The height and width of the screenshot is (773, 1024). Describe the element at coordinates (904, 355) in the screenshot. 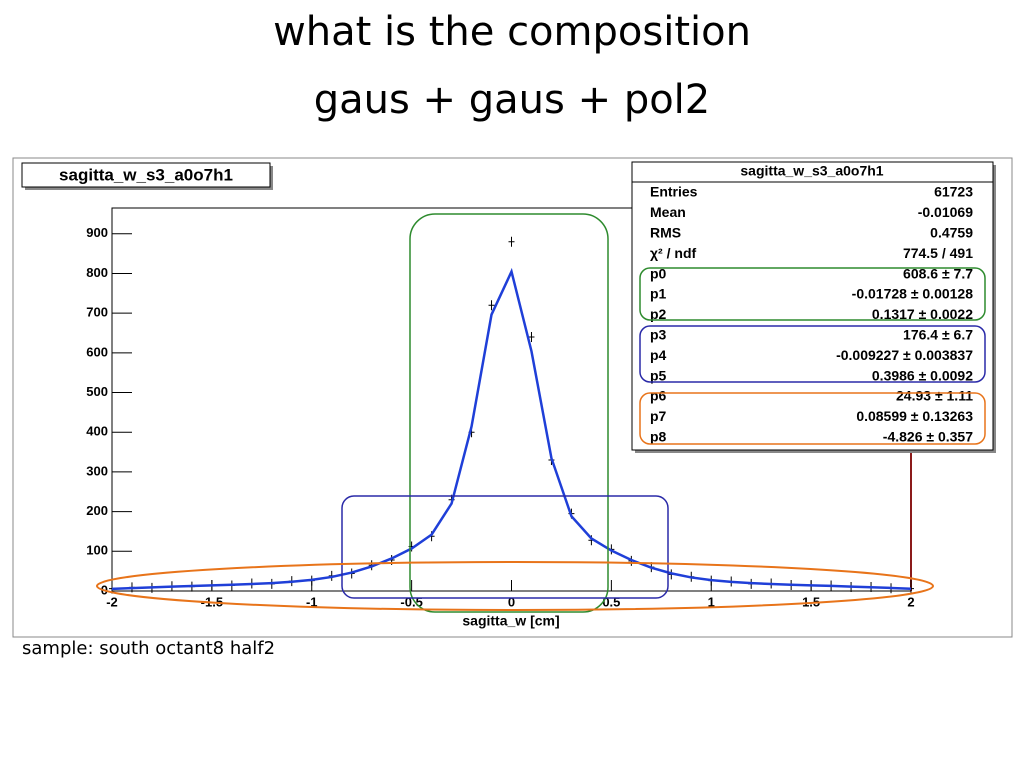

I see `stats-value: -0.009227 ± 0.003837` at that location.